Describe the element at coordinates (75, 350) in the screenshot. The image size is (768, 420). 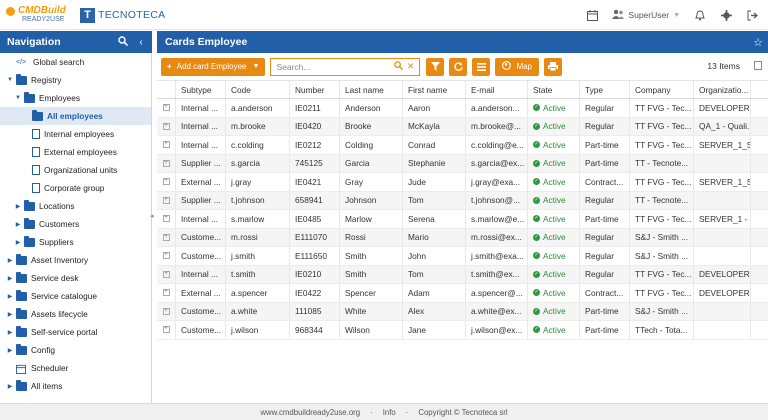
I see `sidebar-item-config: ▶ Config` at that location.